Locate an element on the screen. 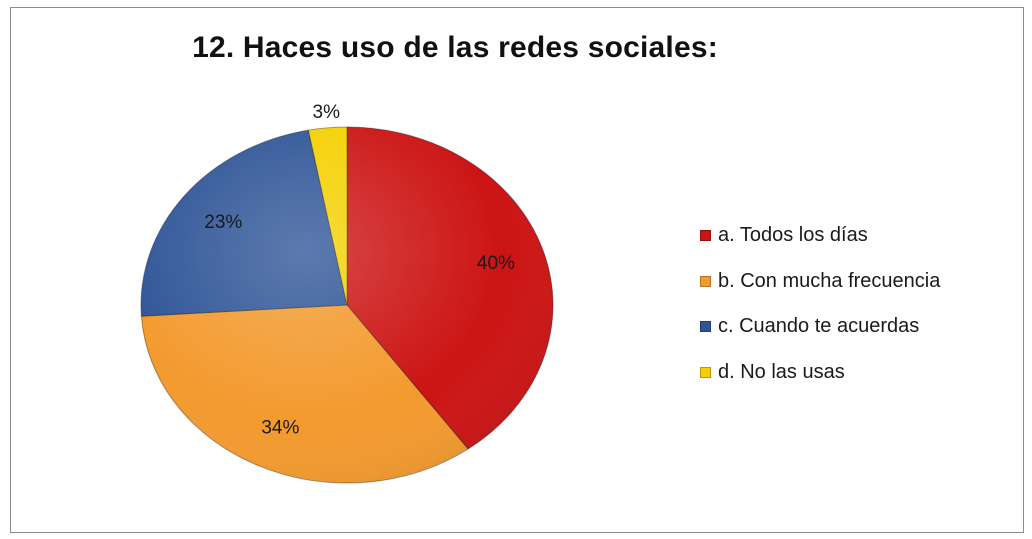 This screenshot has height=539, width=1032. legend-label-con-mucha-frecuencia: b. Con mucha frecuencia is located at coordinates (829, 280).